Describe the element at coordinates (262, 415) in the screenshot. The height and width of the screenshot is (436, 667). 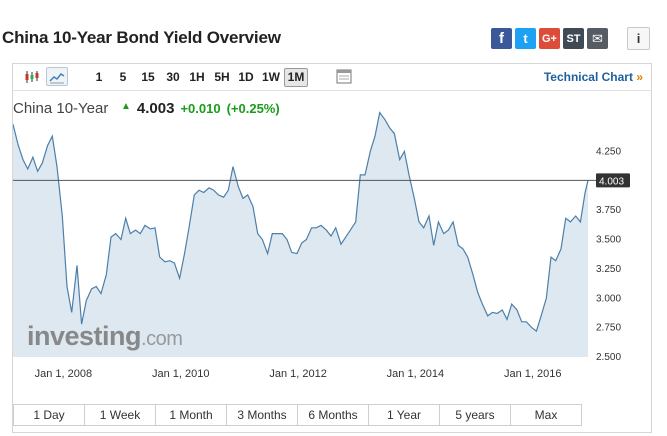
I see `range-3-months: 3 Months` at that location.